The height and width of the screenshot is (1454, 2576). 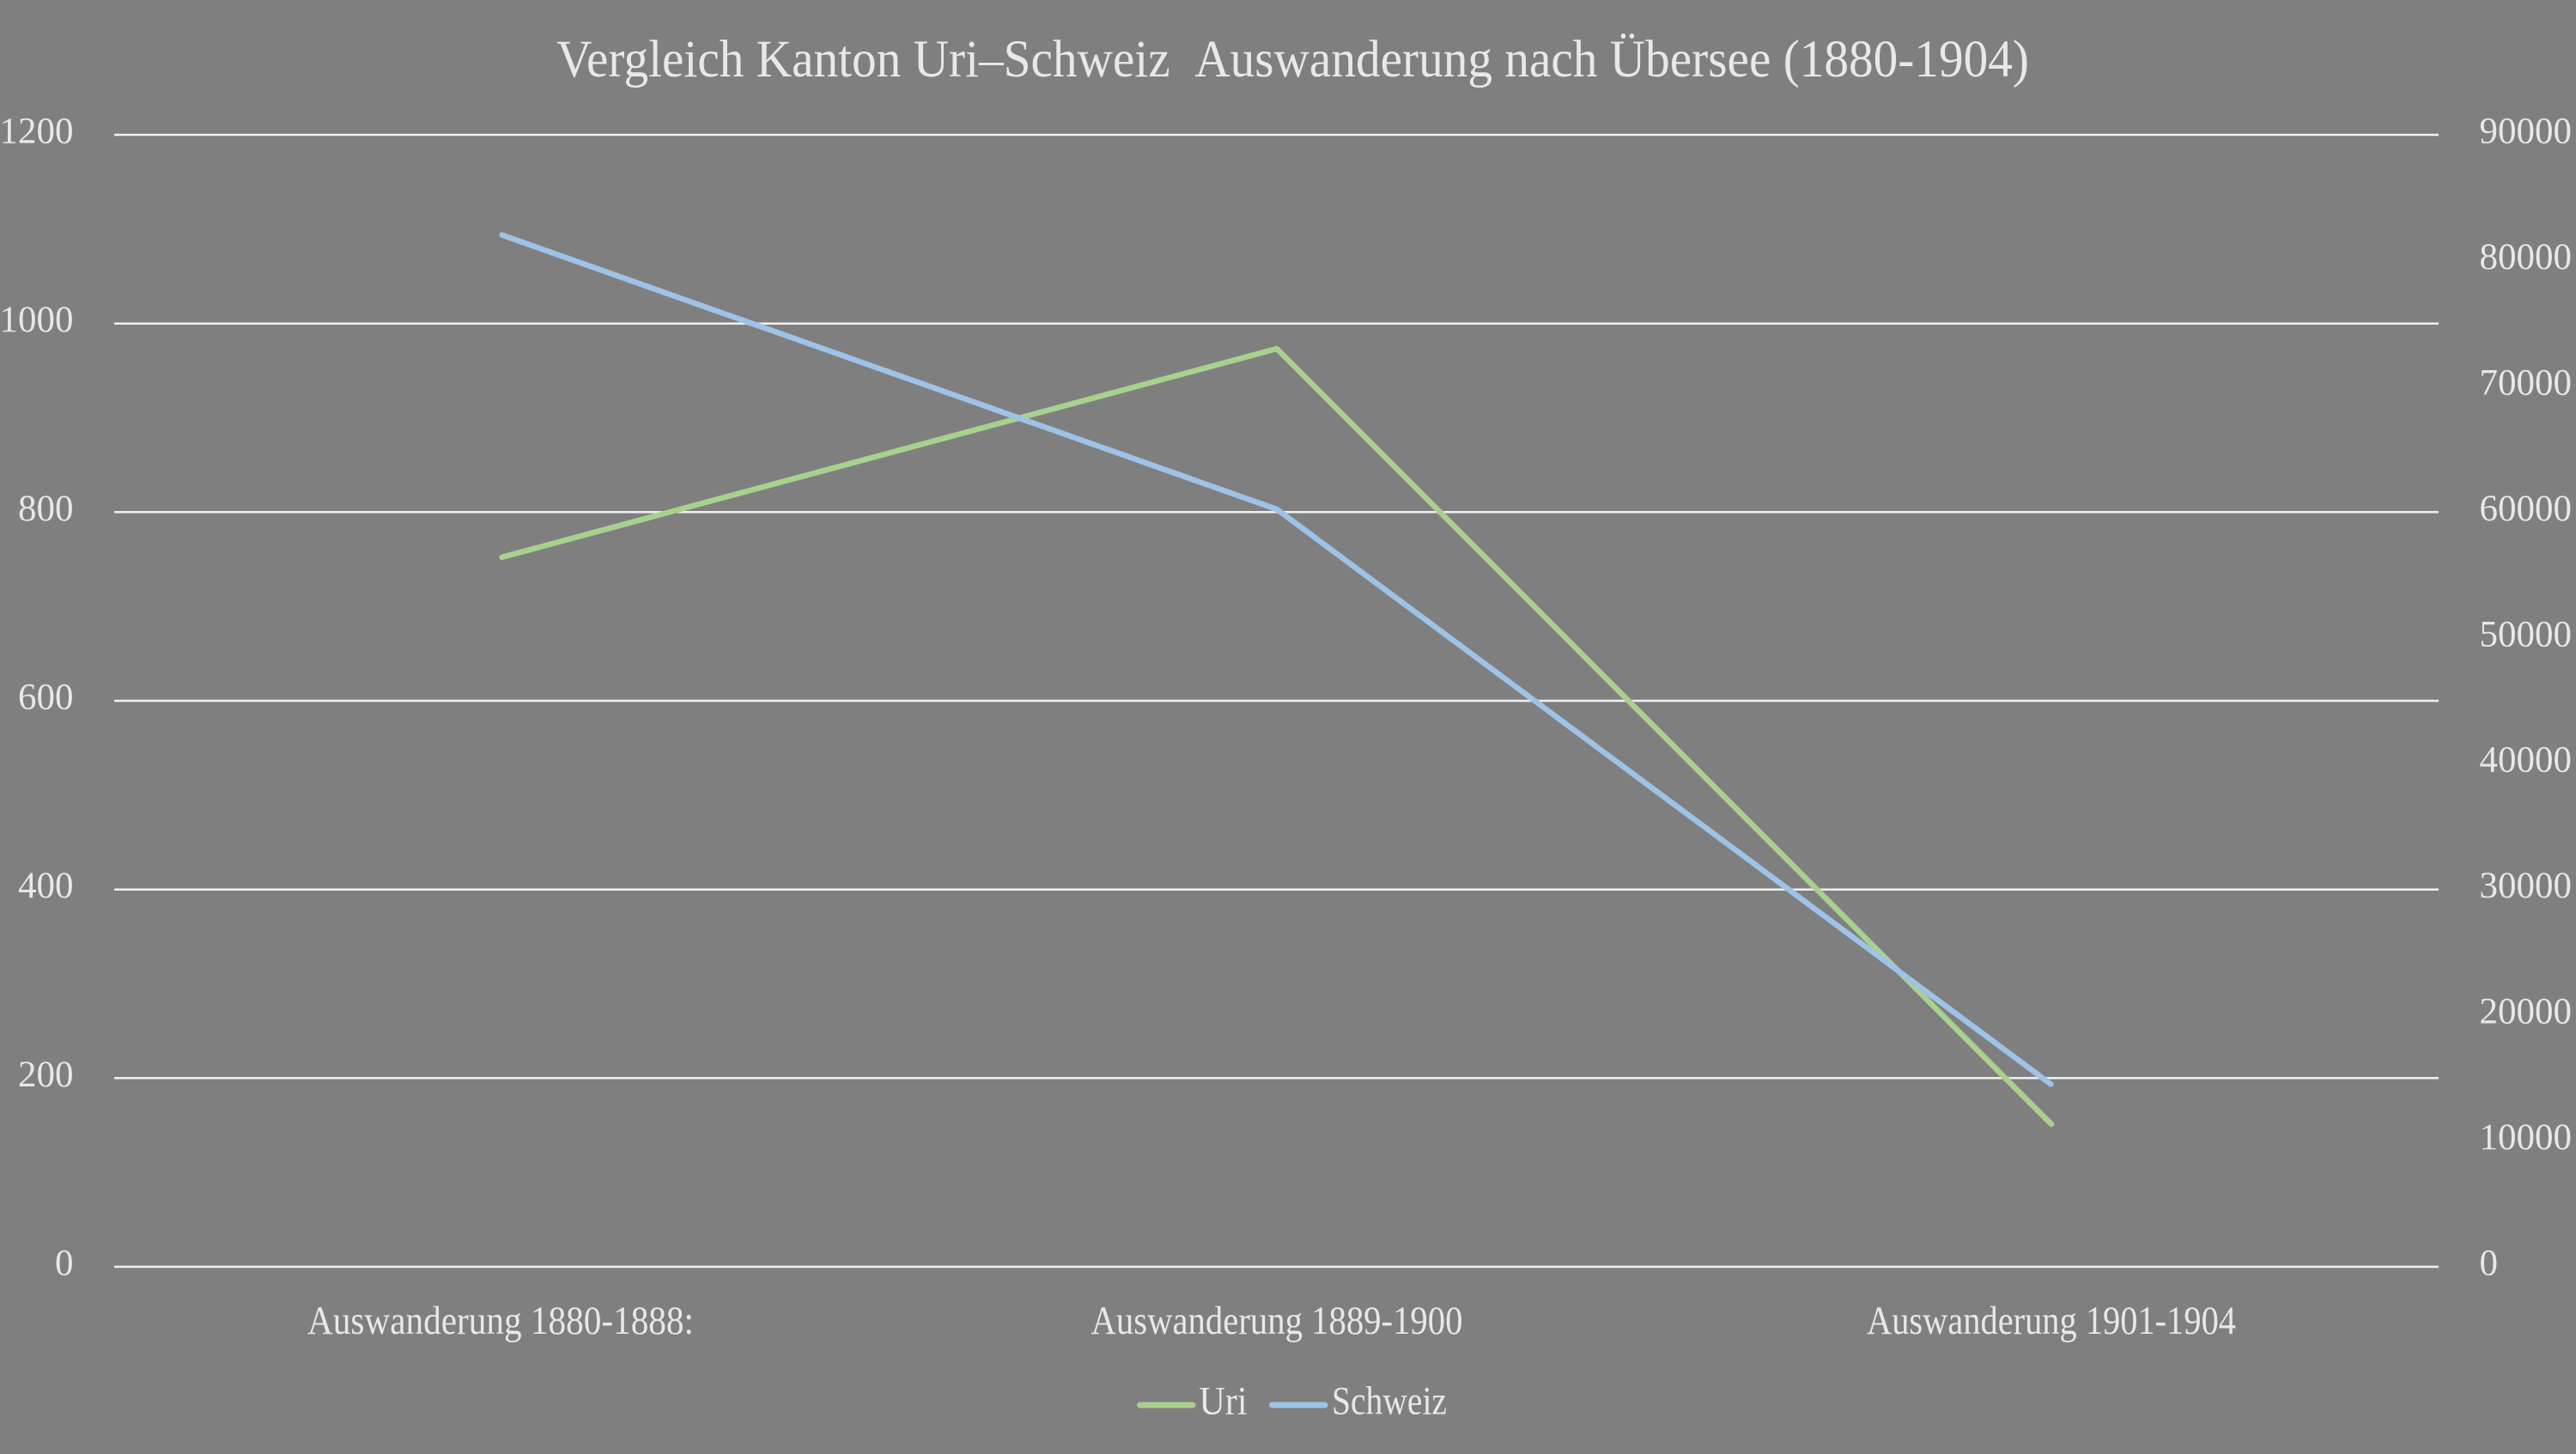 I want to click on svg-text: 60000, so click(x=2526, y=509).